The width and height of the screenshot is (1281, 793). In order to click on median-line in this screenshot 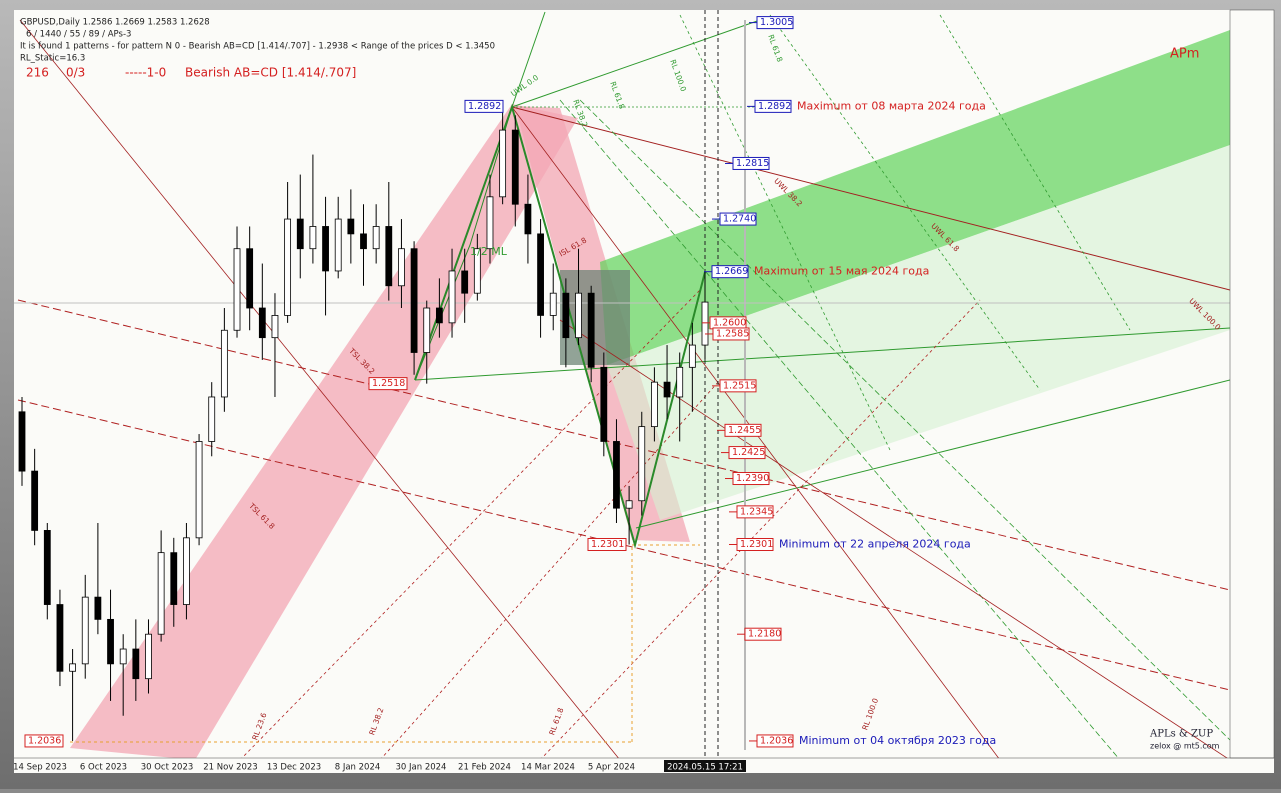, I will do `click(870, 198)`.